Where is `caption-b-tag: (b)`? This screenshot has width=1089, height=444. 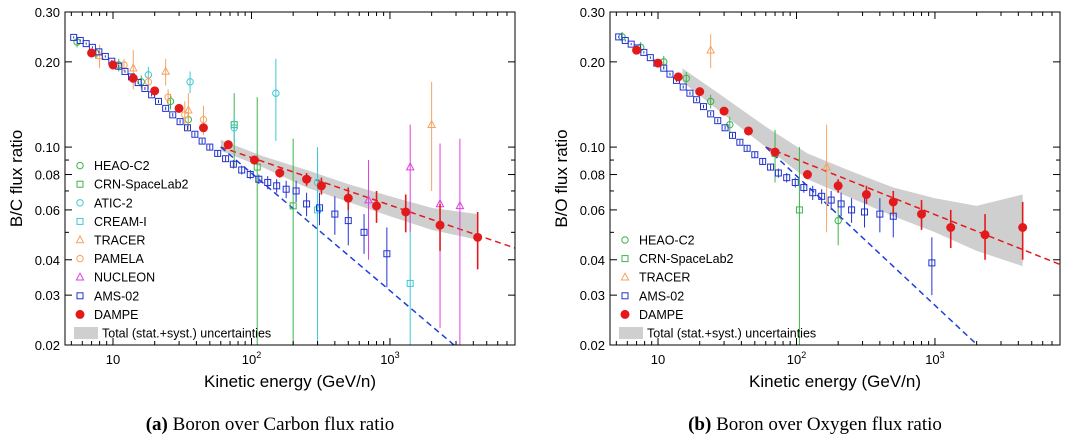 caption-b-tag: (b) is located at coordinates (700, 424).